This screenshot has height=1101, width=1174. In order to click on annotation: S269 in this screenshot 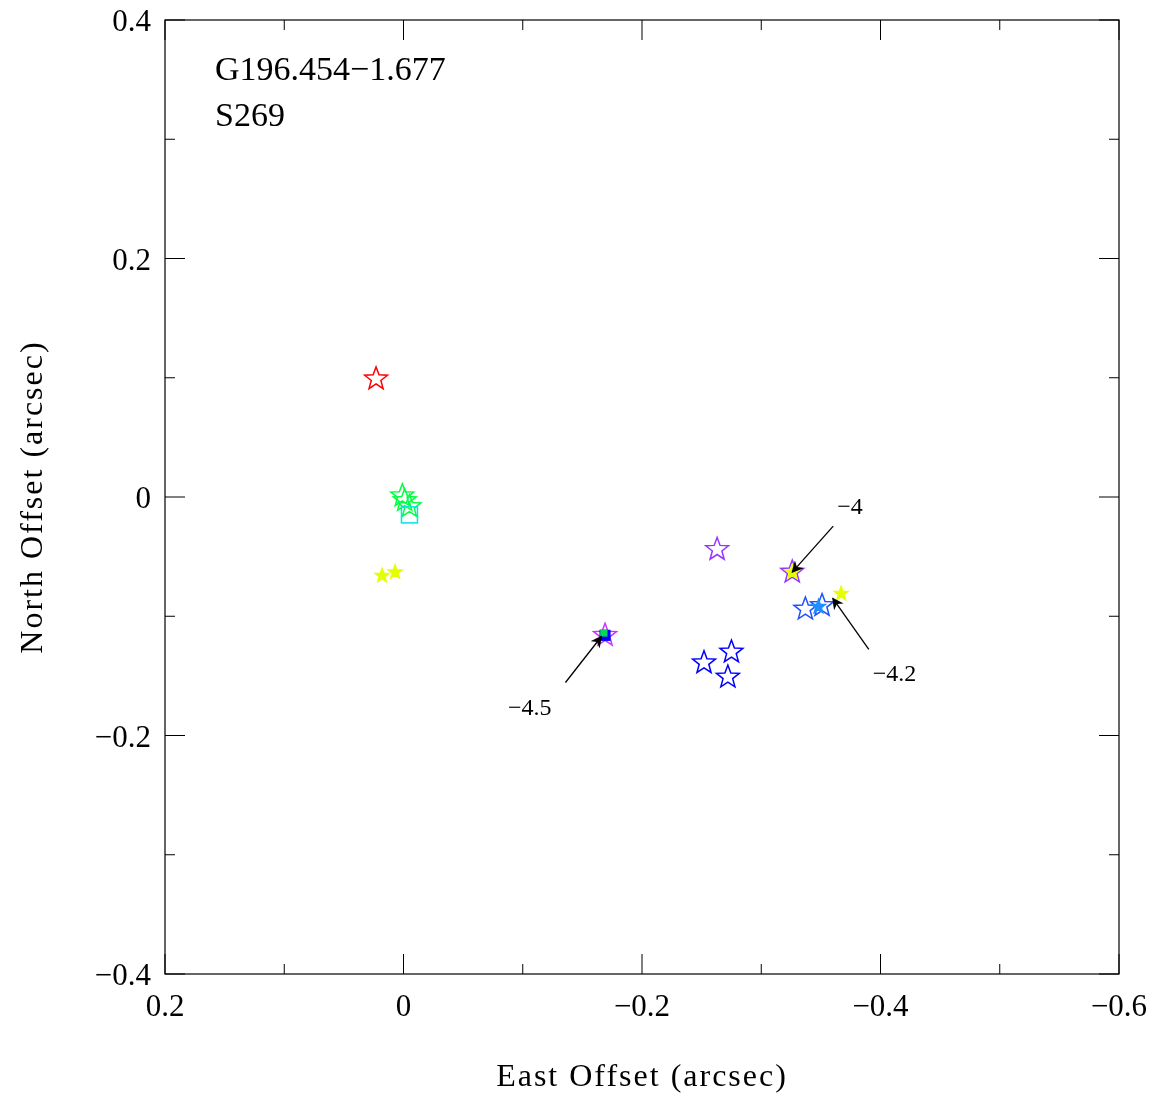, I will do `click(250, 114)`.